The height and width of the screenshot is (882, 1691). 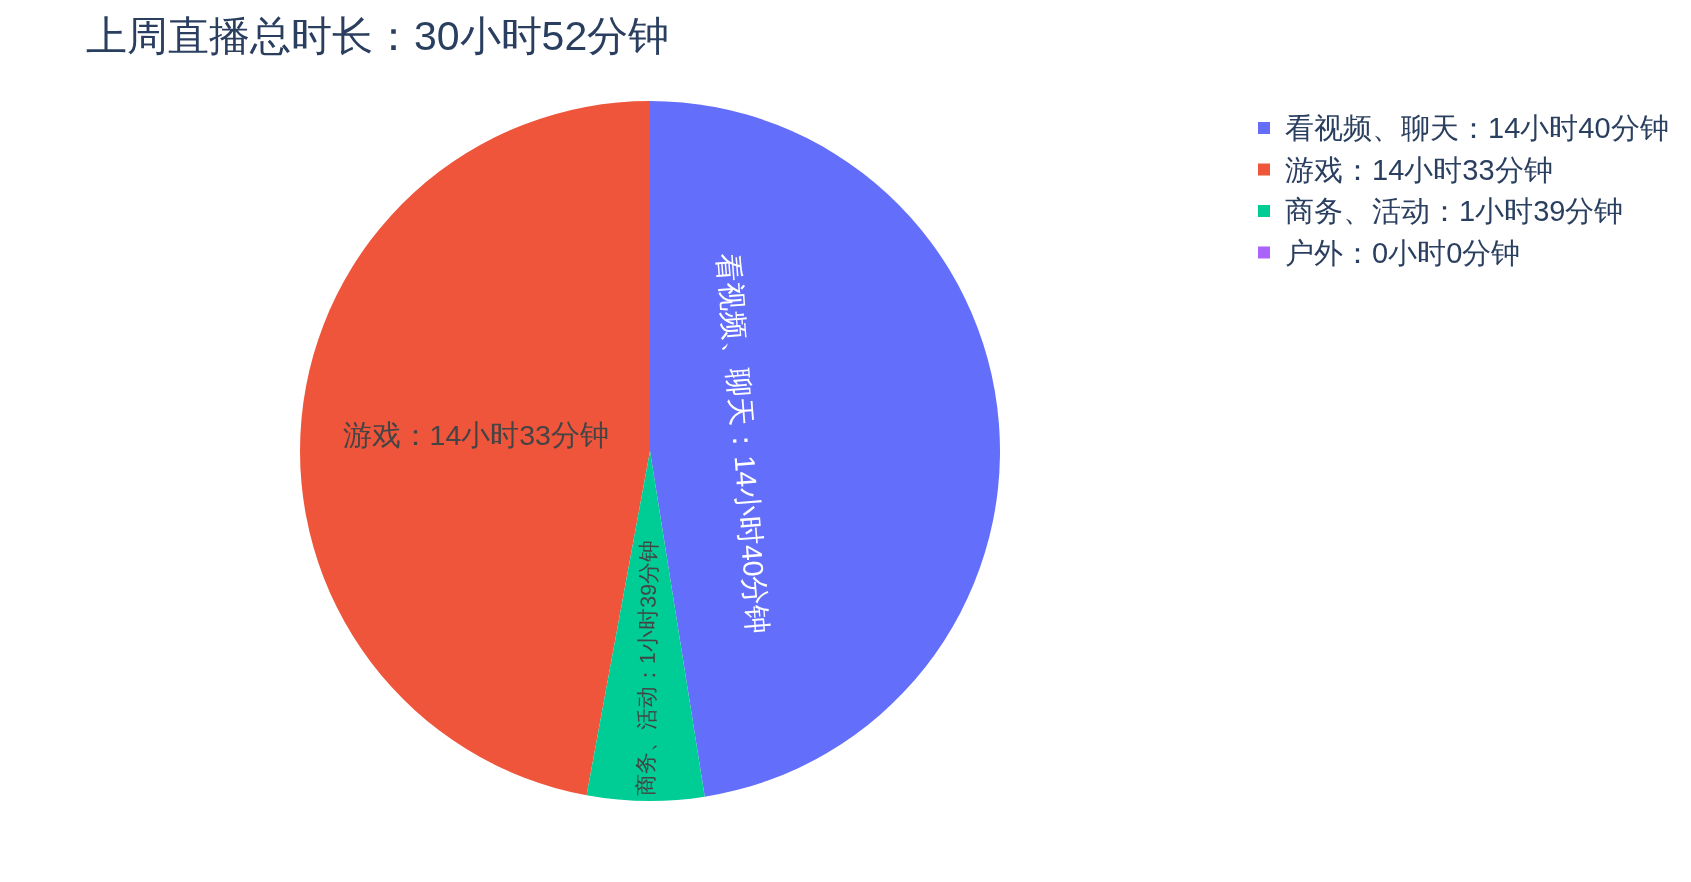 I want to click on title: 上周直播总时长：30小时52分钟, so click(x=378, y=36).